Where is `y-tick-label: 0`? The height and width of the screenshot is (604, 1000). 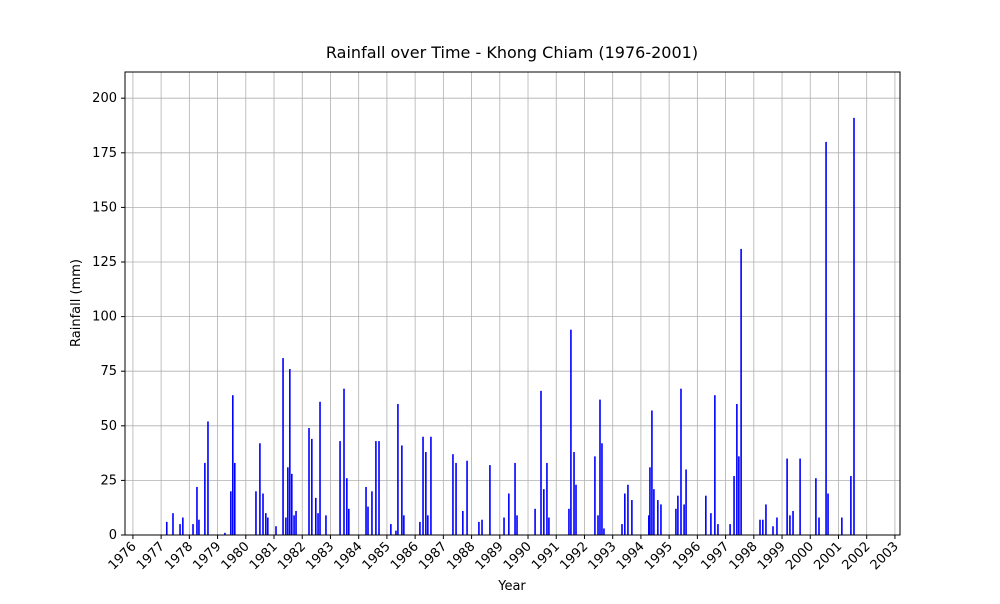 y-tick-label: 0 is located at coordinates (113, 535).